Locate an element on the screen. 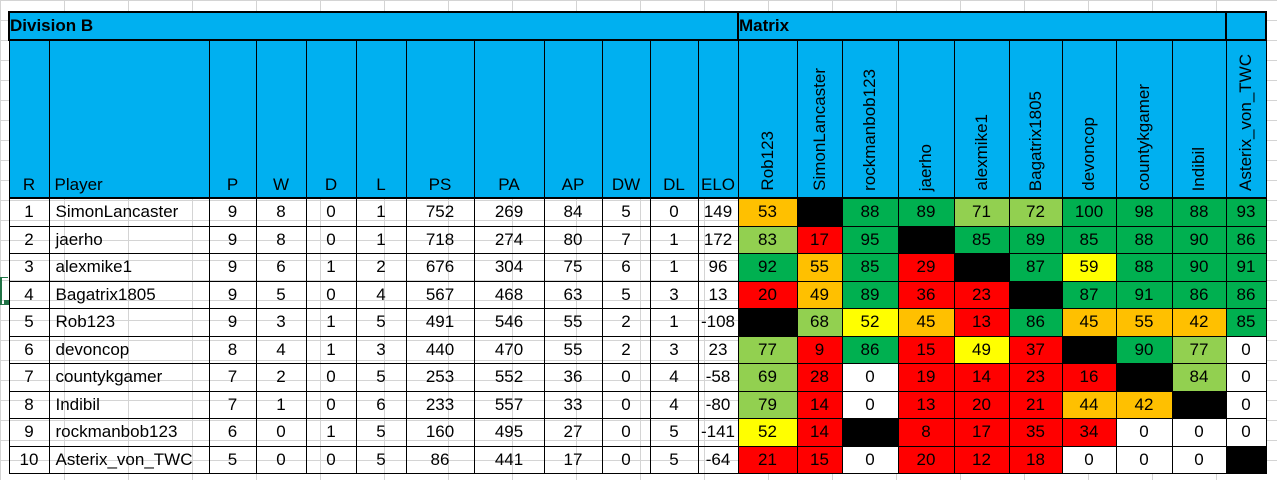 This screenshot has width=1277, height=480. matrix-cell: 18 is located at coordinates (1035, 459).